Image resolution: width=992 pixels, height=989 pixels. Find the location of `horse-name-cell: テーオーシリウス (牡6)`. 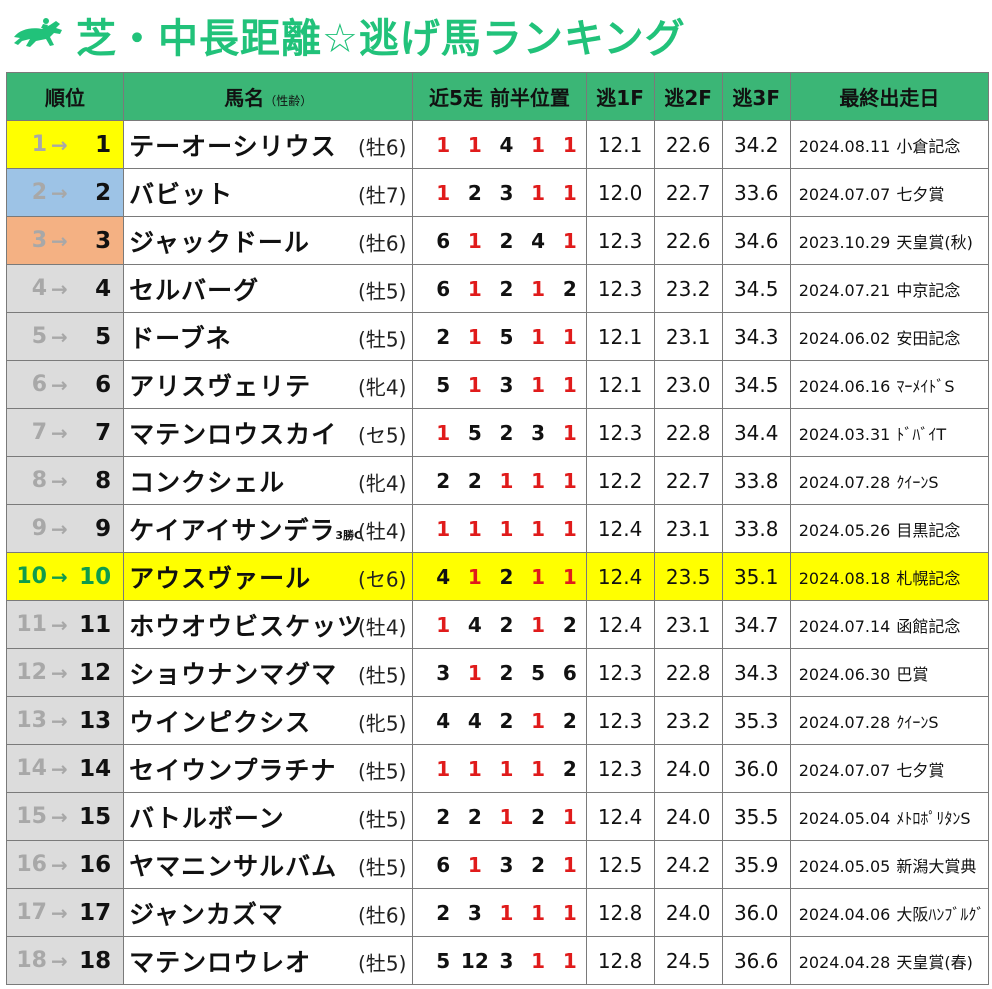

horse-name-cell: テーオーシリウス (牡6) is located at coordinates (268, 144).